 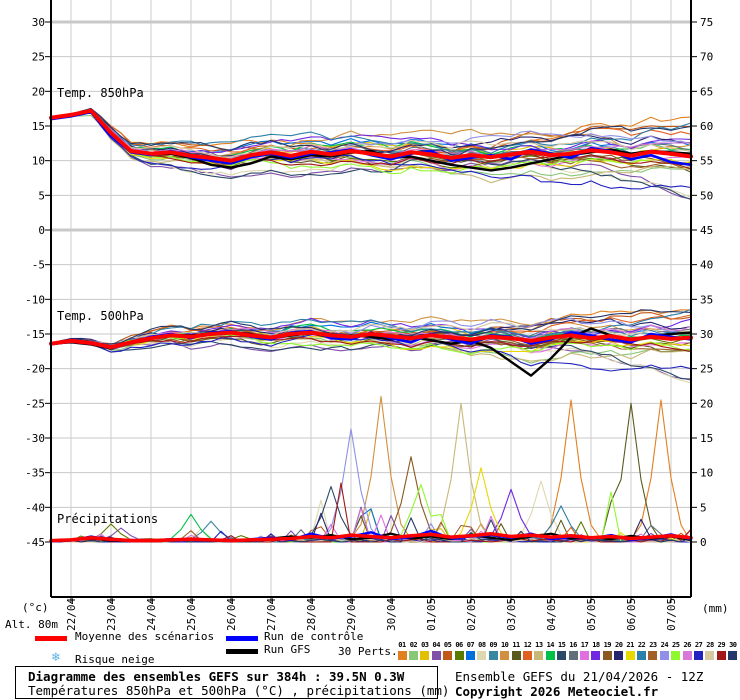 I want to click on pert-legend-14: 14, so click(x=550, y=650).